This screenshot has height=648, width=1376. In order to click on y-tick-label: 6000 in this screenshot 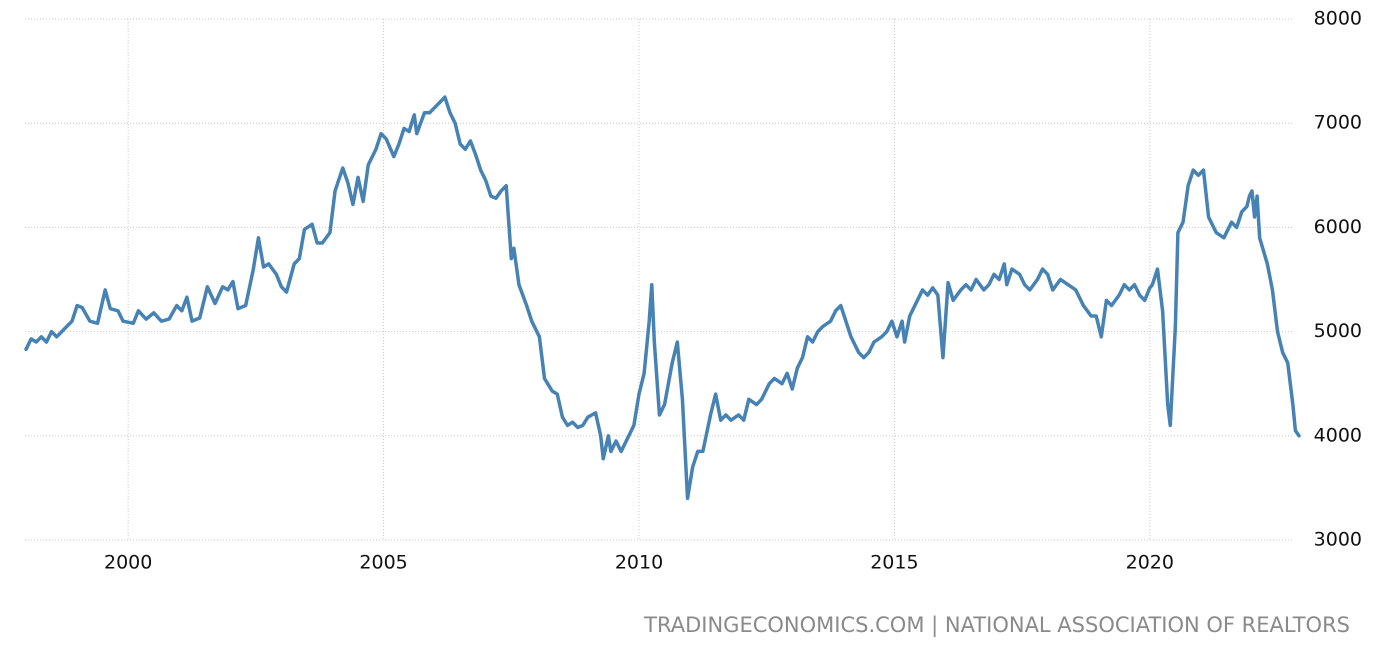, I will do `click(1338, 227)`.